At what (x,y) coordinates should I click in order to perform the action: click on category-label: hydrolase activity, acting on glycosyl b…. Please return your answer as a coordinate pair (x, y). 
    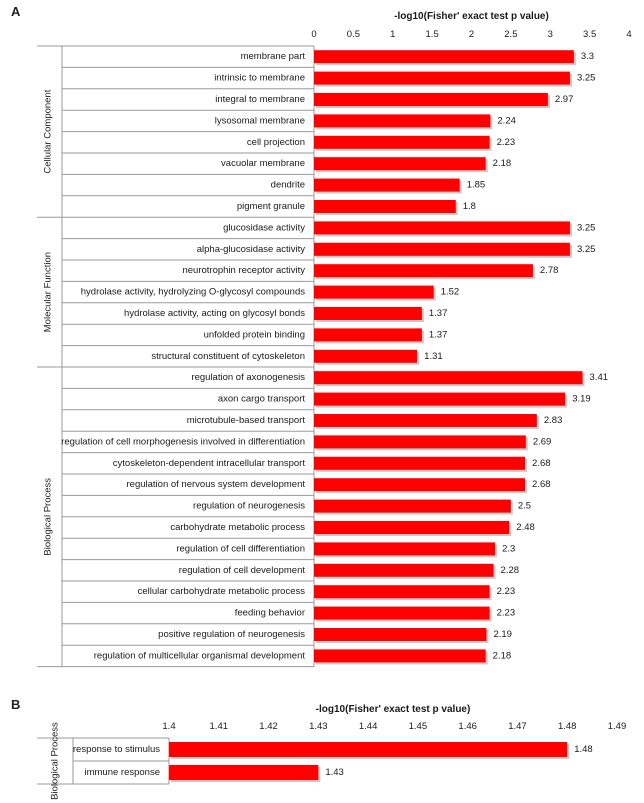
    Looking at the image, I should click on (214, 313).